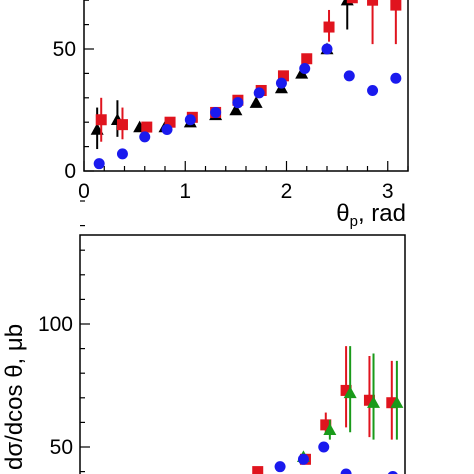 This screenshot has width=474, height=474. What do you see at coordinates (55, 386) in the screenshot?
I see `bottom-tick-labels: 50 100` at bounding box center [55, 386].